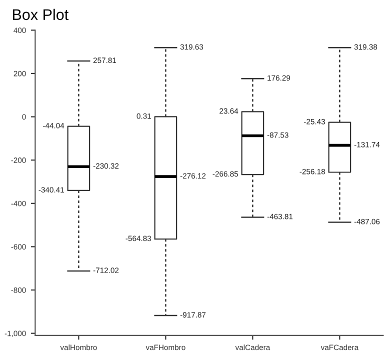 The image size is (391, 355). I want to click on chart-title: Box Plot, so click(40, 14).